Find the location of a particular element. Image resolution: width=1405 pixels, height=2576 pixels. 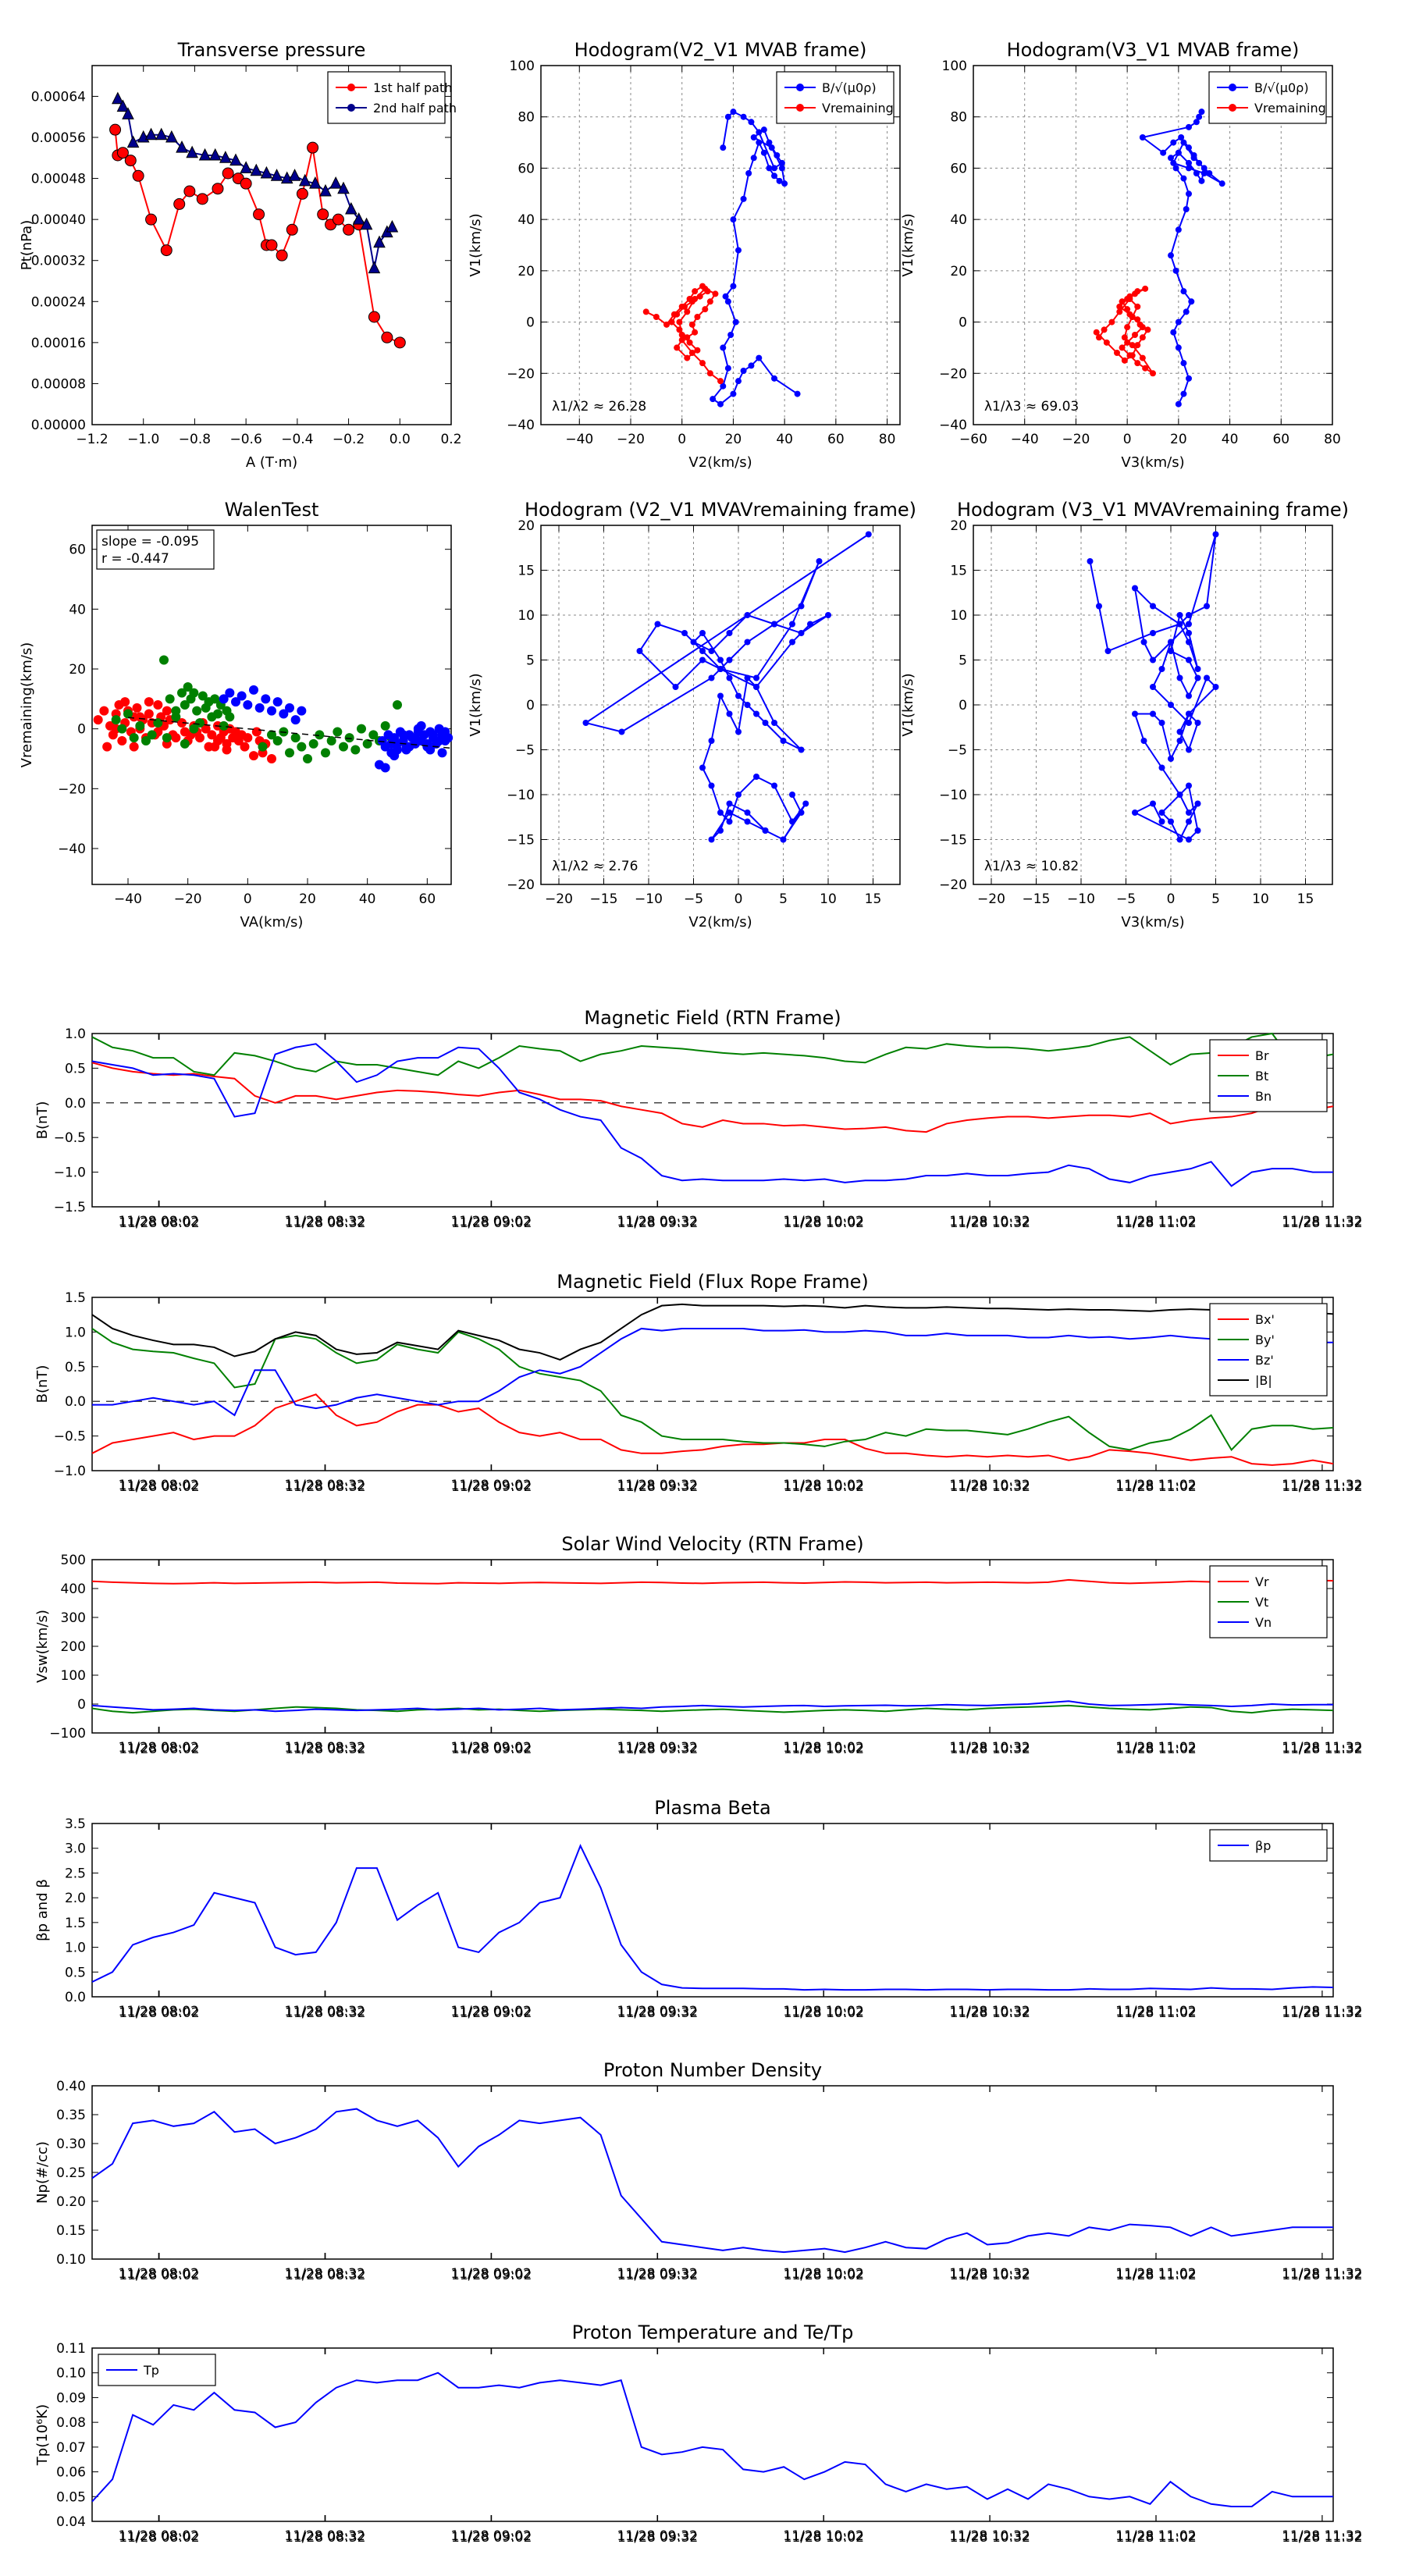

time-tick-label: 11/28 08:02 is located at coordinates (159, 1749).